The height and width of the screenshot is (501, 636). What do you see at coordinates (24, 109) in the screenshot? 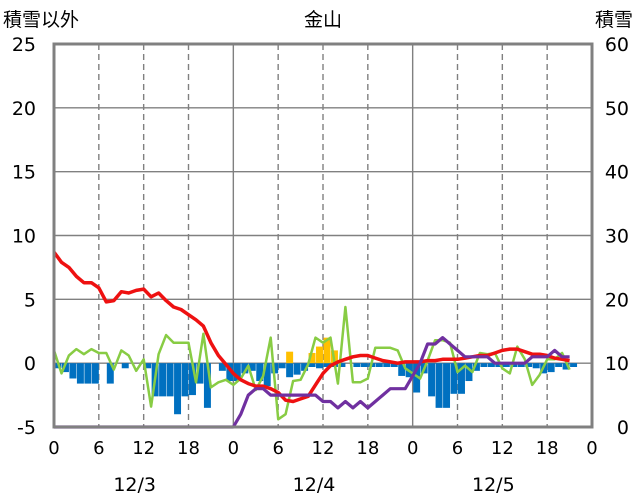
I see `left-tick-label: 20` at bounding box center [24, 109].